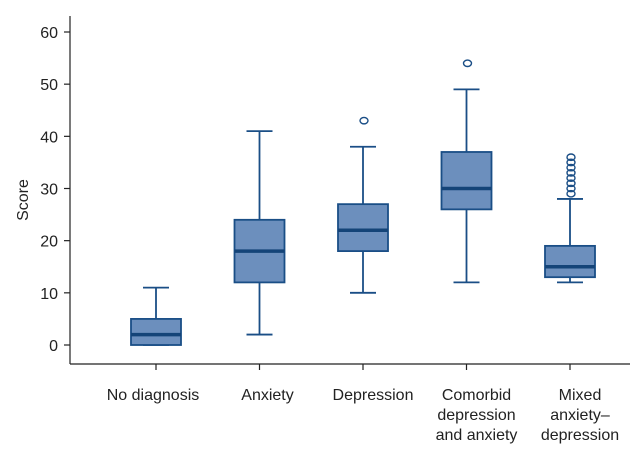  I want to click on y-tick-label: 10, so click(49, 294).